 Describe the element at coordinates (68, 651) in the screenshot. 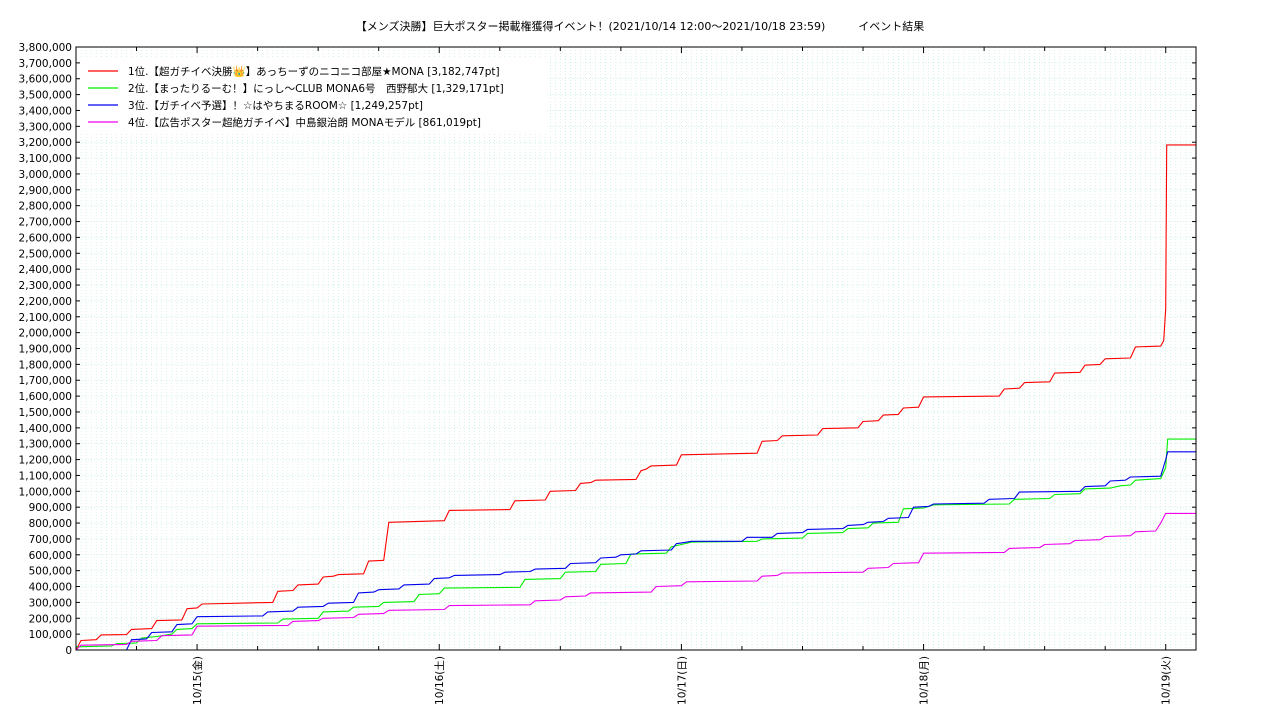

I see `y-tick-label: 0` at that location.